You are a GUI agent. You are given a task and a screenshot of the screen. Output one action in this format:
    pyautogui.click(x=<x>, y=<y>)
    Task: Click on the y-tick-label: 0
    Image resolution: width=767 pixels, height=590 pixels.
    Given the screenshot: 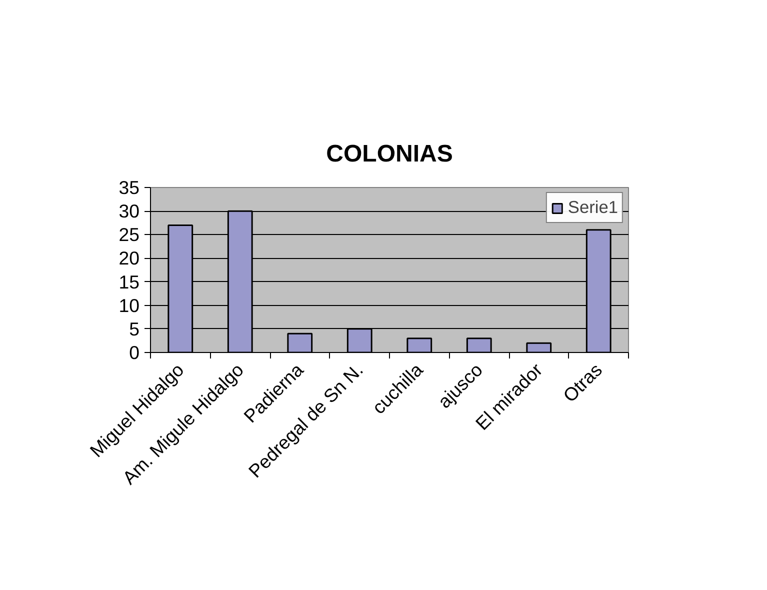 What is the action you would take?
    pyautogui.click(x=134, y=352)
    